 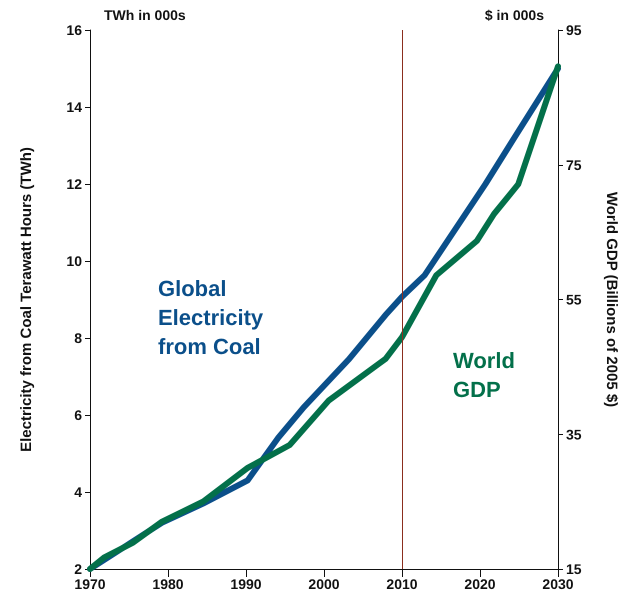 What do you see at coordinates (78, 569) in the screenshot?
I see `y-tick-label: 2` at bounding box center [78, 569].